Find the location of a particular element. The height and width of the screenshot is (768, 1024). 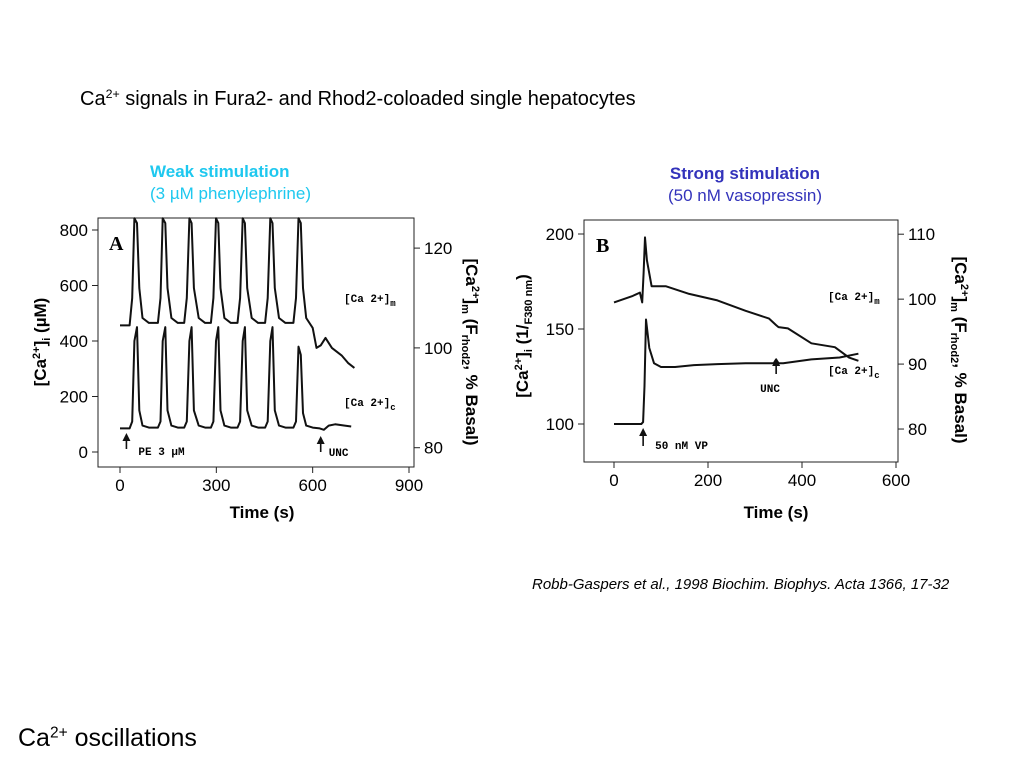

annotations-a: PE 3 µM UNC [Ca 2+]m [Ca 2+]c is located at coordinates (259, 377).